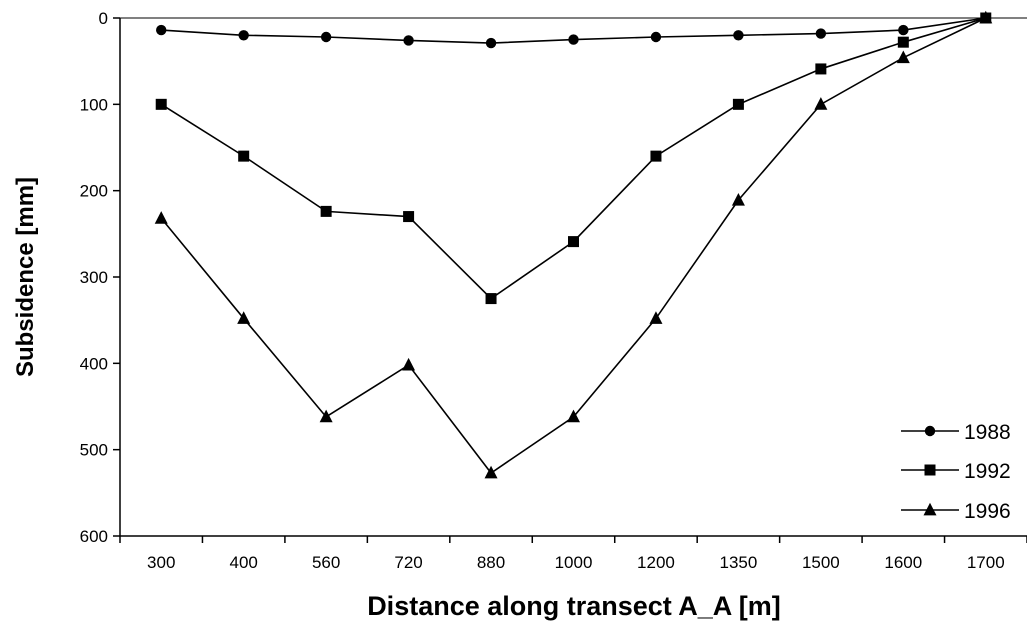 This screenshot has height=629, width=1027. I want to click on x-tick-label: 720, so click(408, 562).